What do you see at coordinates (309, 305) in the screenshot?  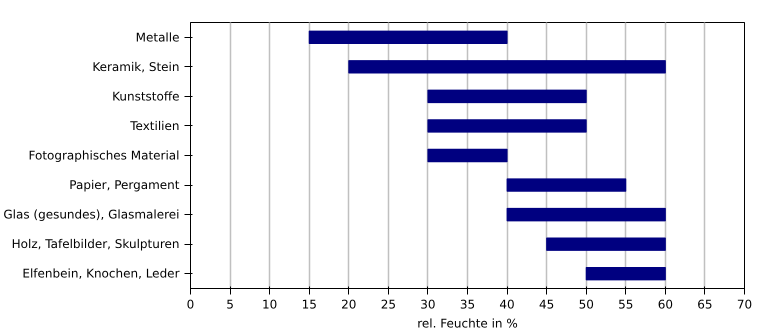 I see `x-tick-label: 15` at bounding box center [309, 305].